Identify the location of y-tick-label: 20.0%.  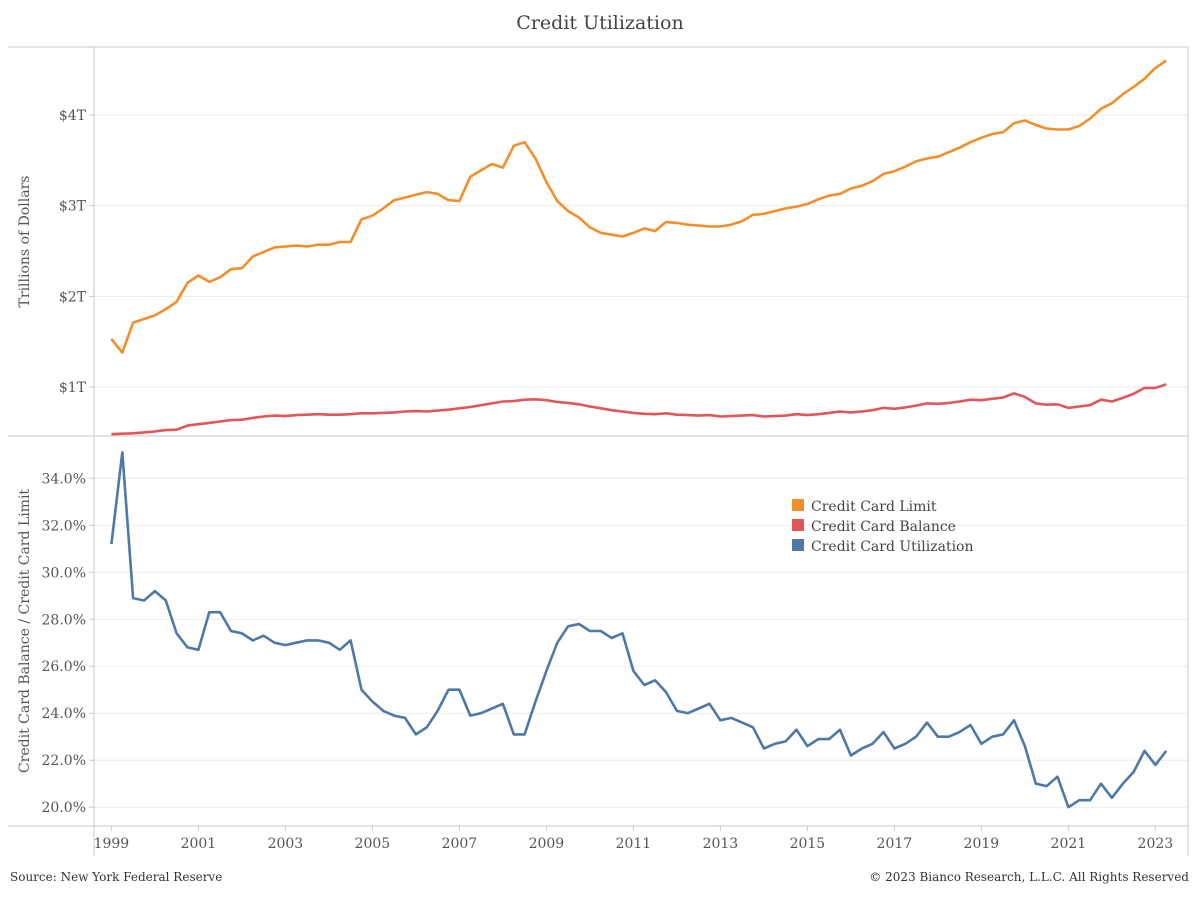
(64, 808).